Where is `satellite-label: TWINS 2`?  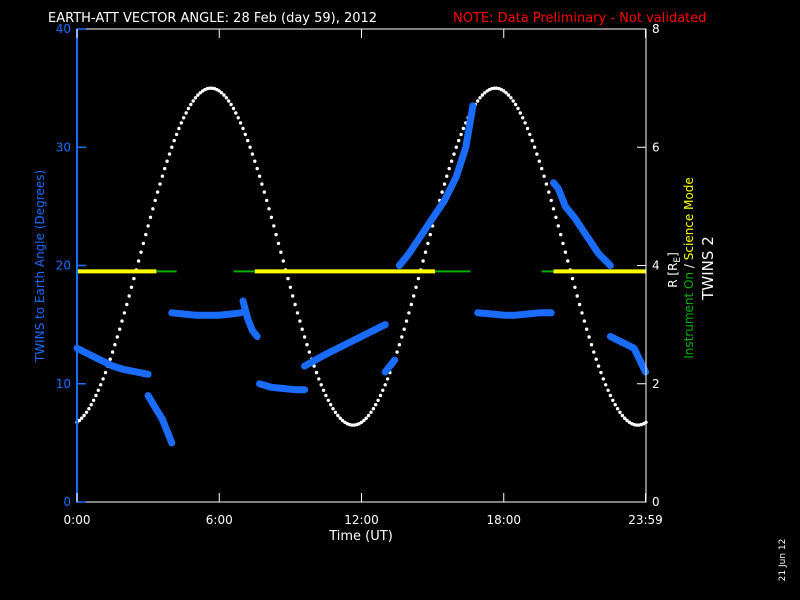
satellite-label: TWINS 2 is located at coordinates (708, 268).